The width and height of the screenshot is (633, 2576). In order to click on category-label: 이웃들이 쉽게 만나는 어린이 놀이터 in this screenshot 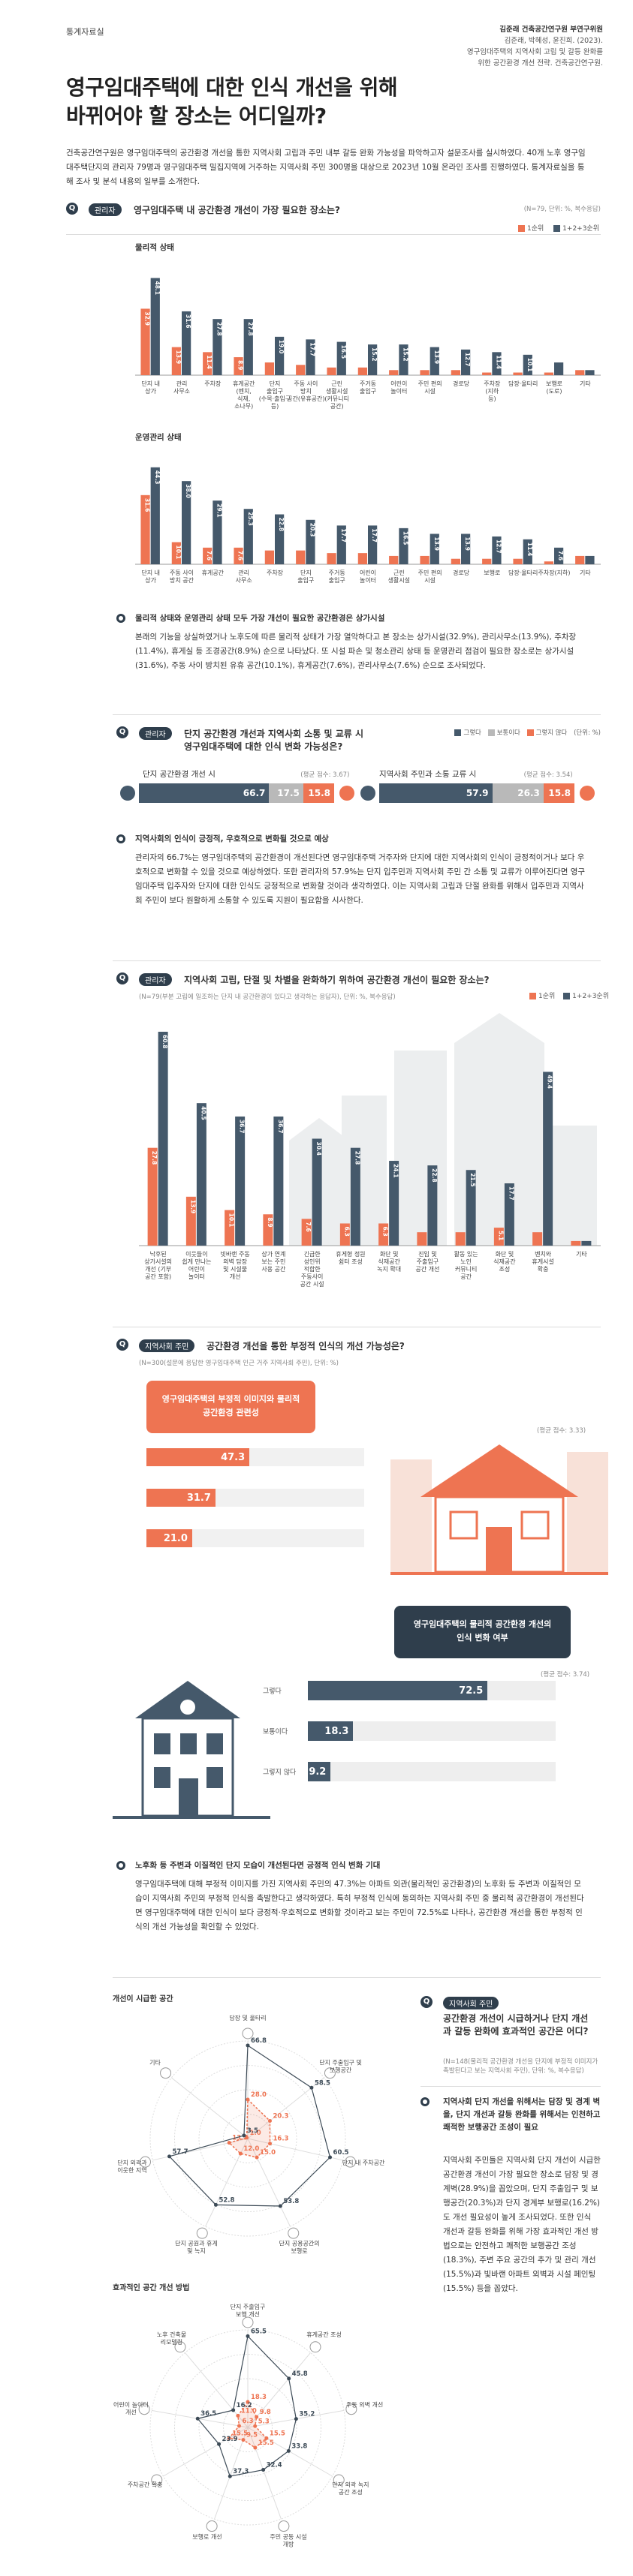, I will do `click(196, 1265)`.